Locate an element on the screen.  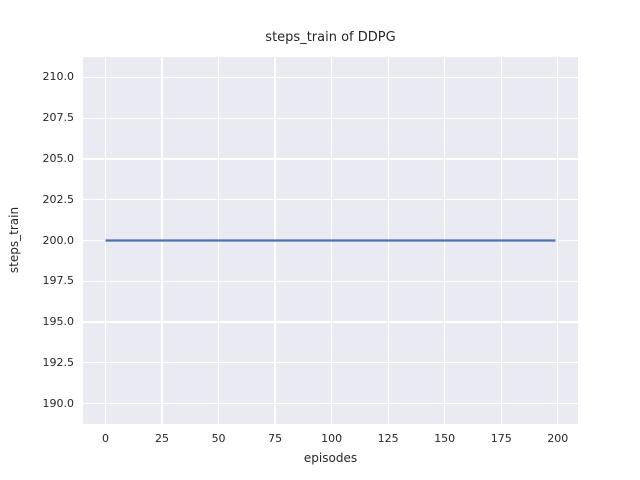
y-tick-label: 202.5 is located at coordinates (58, 199).